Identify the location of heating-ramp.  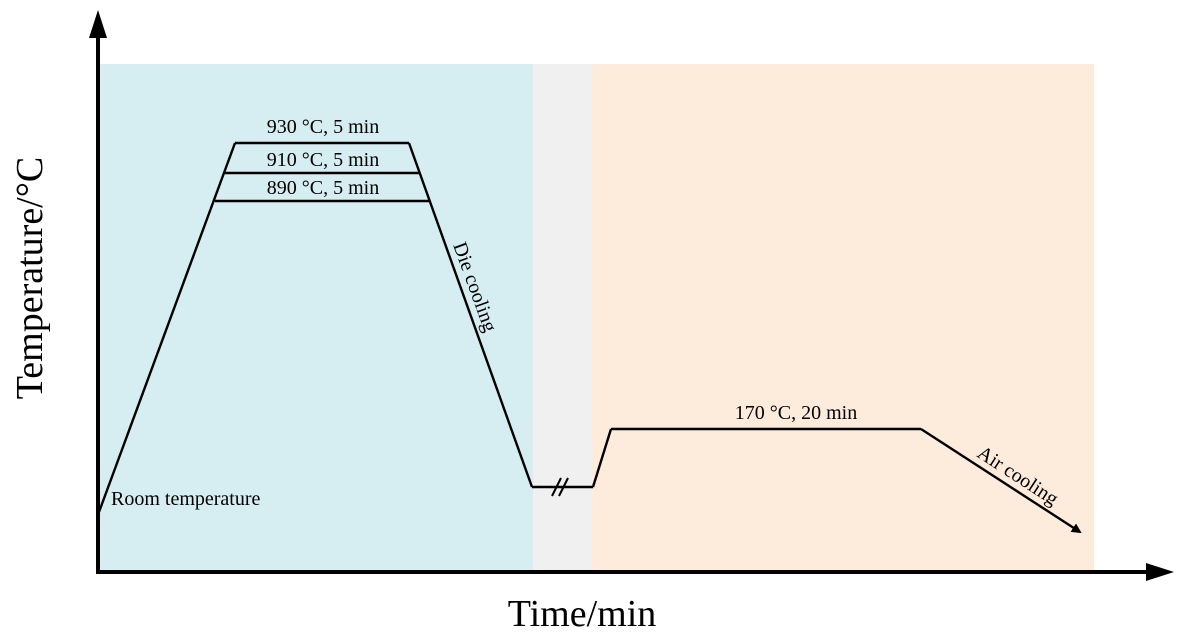
(167, 327).